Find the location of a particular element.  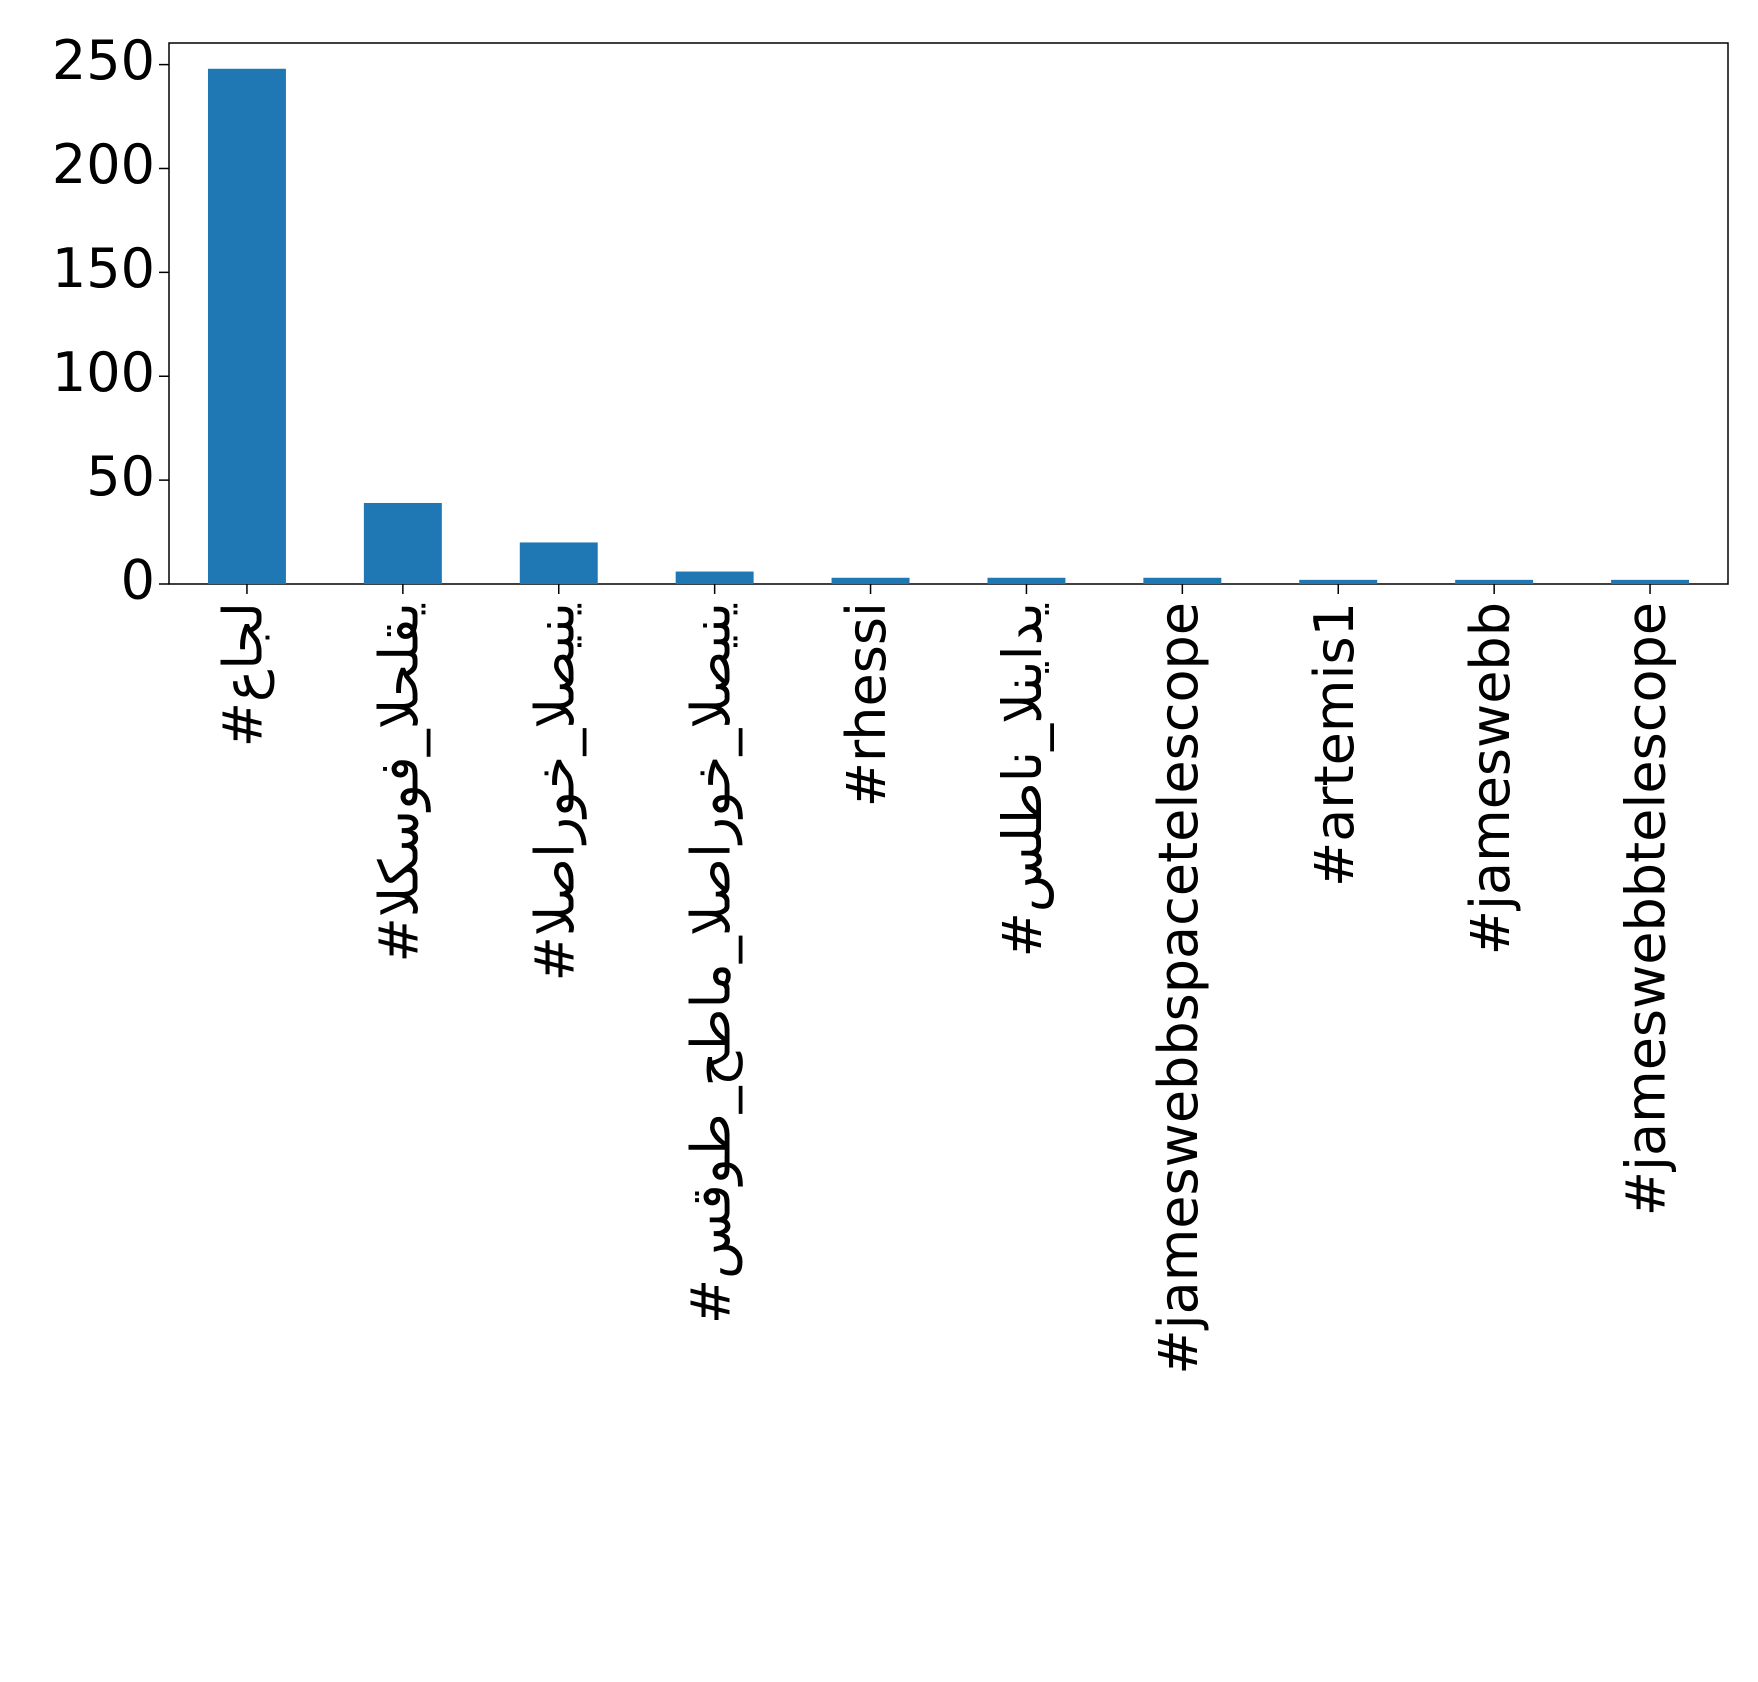

x-tick-label: #artemis1 is located at coordinates (1334, 744).